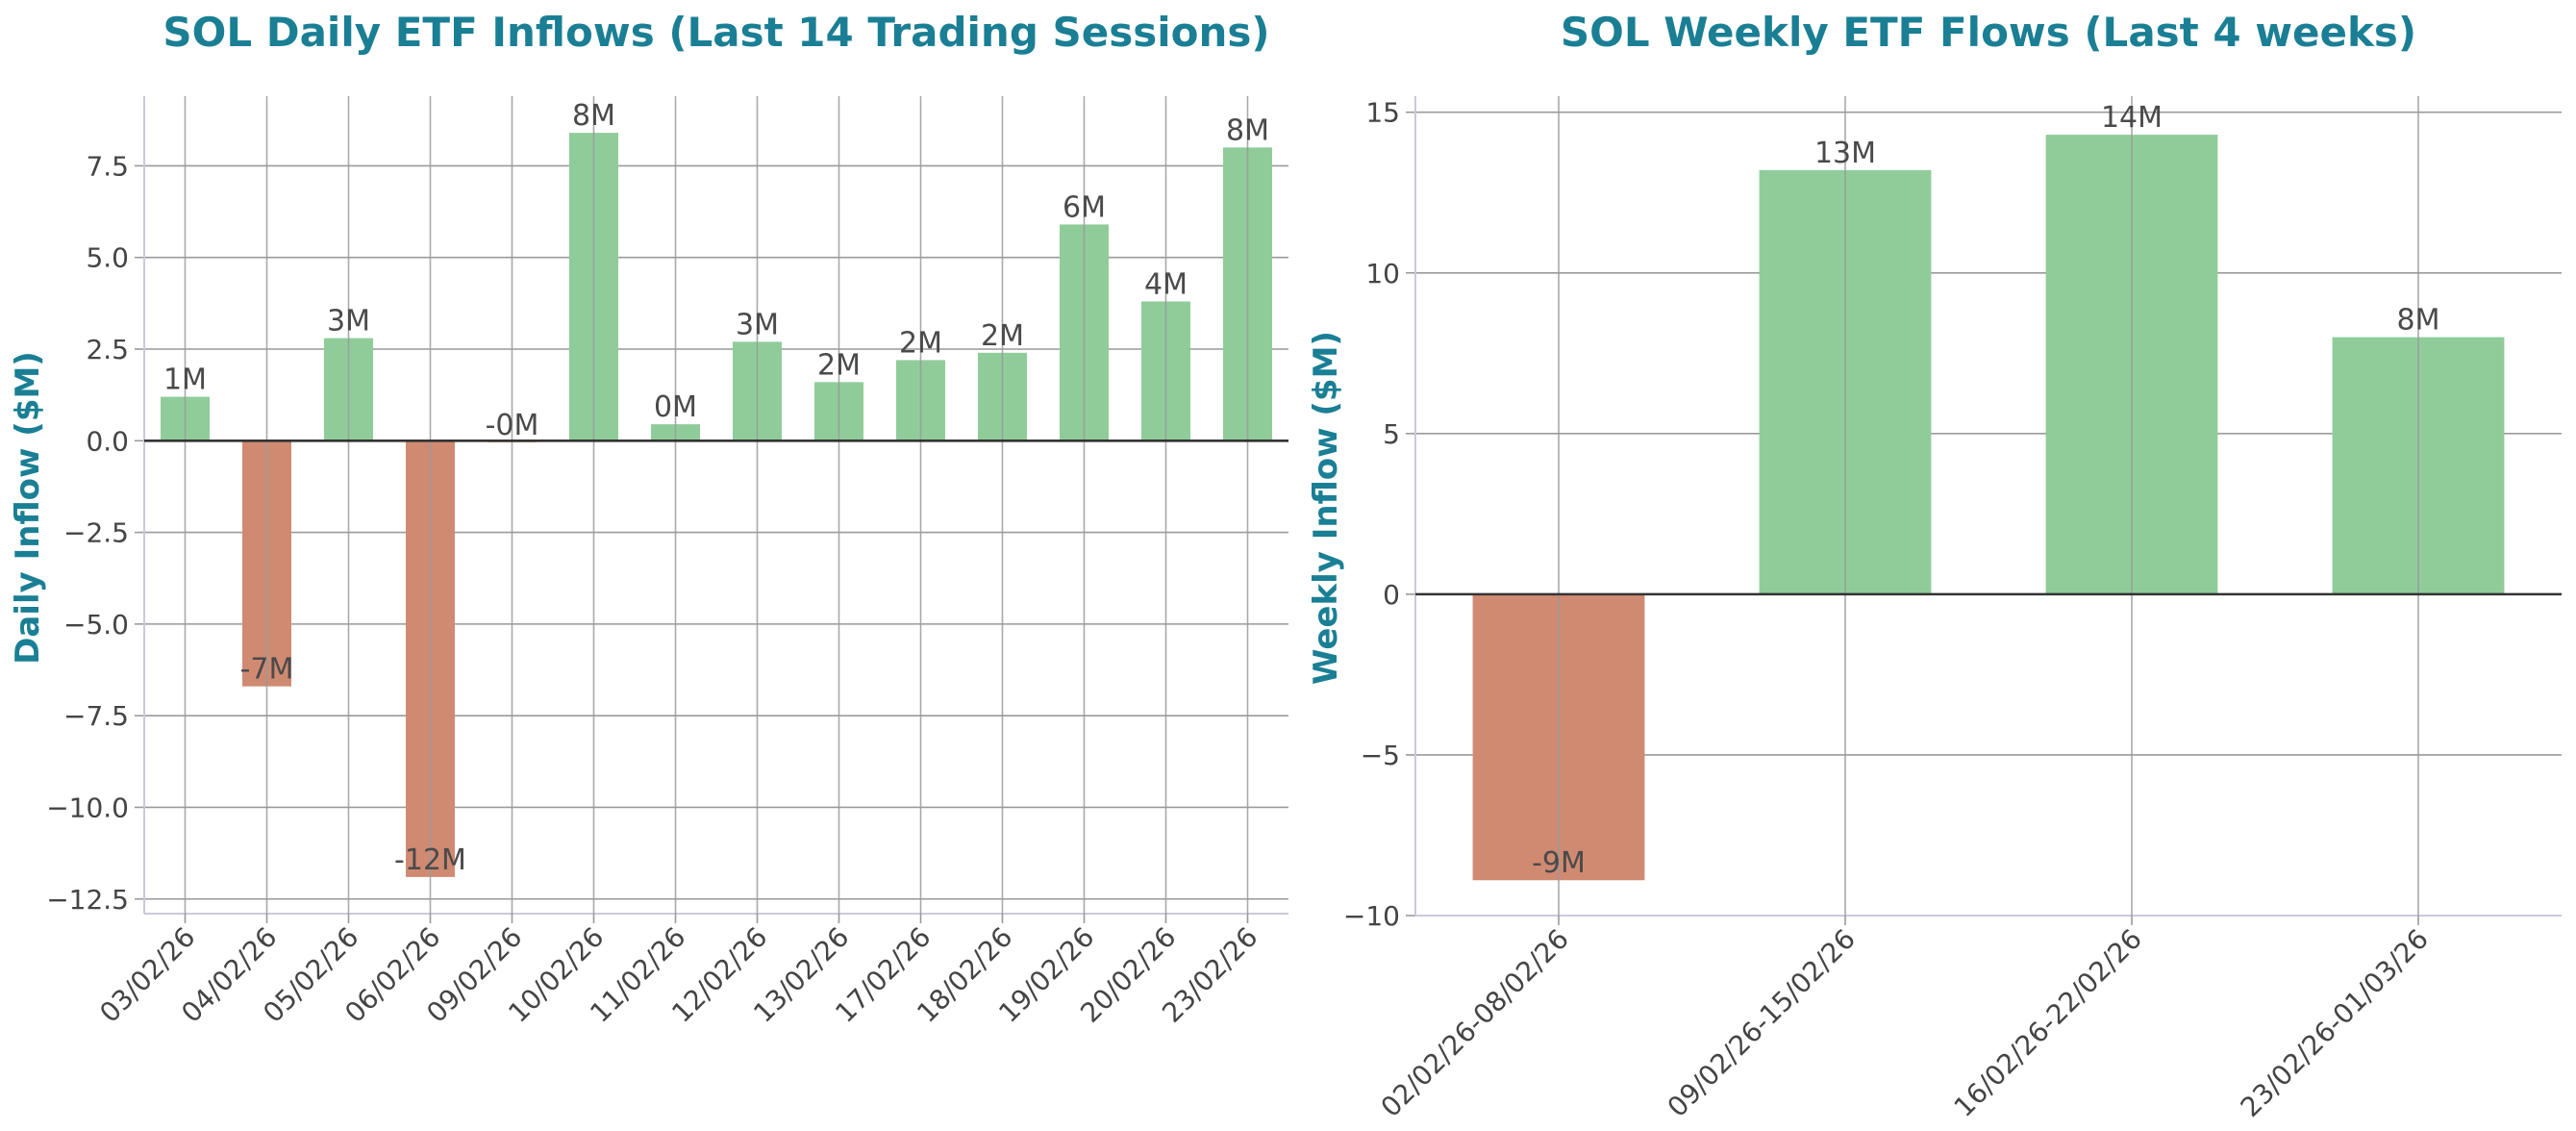 The image size is (2576, 1131). I want to click on weekly-data-label: 13M, so click(1845, 153).